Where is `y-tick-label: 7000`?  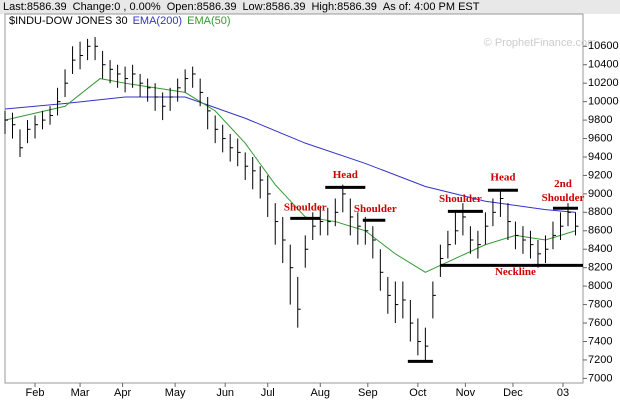 y-tick-label: 7000 is located at coordinates (600, 378).